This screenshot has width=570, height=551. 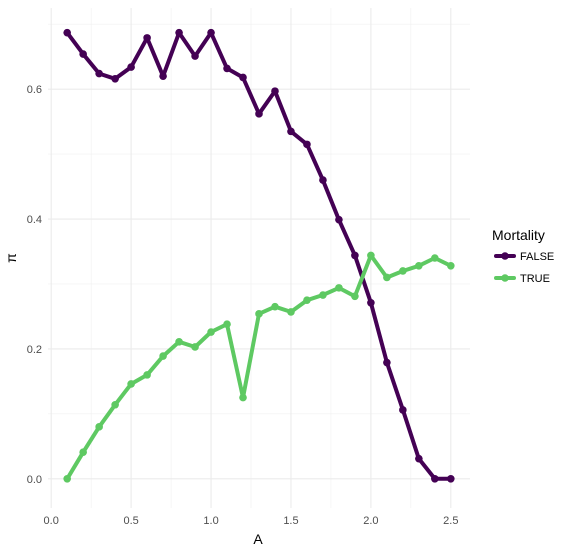 I want to click on x-tick-label: 0.0, so click(x=51, y=521).